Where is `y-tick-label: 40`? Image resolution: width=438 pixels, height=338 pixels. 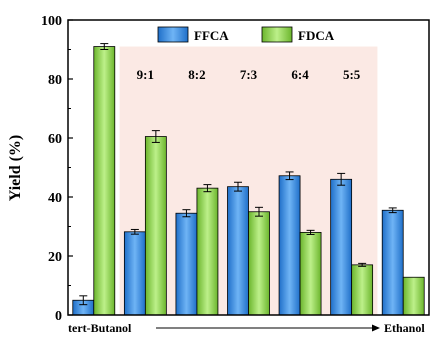 y-tick-label: 40 is located at coordinates (55, 198).